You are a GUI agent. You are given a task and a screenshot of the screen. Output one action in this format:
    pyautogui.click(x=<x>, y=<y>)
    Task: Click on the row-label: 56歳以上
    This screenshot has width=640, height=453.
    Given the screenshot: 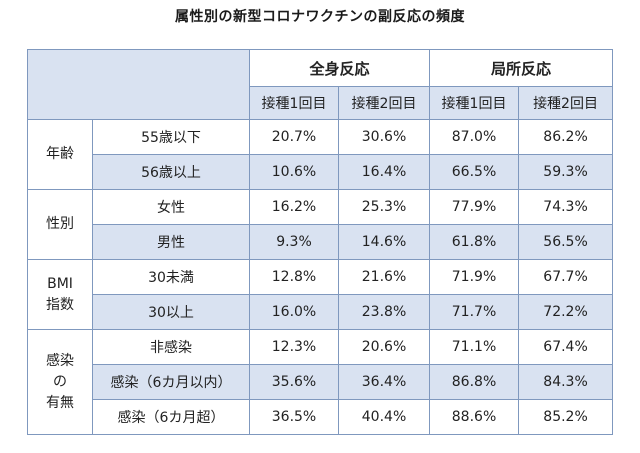 What is the action you would take?
    pyautogui.click(x=171, y=172)
    